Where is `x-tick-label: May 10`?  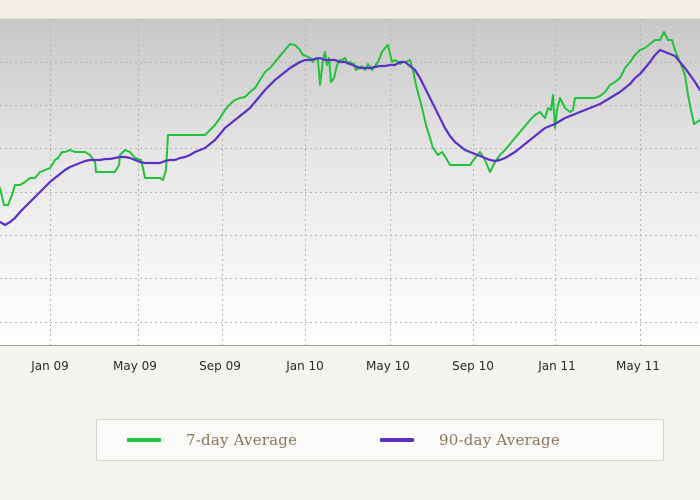
x-tick-label: May 10 is located at coordinates (388, 366).